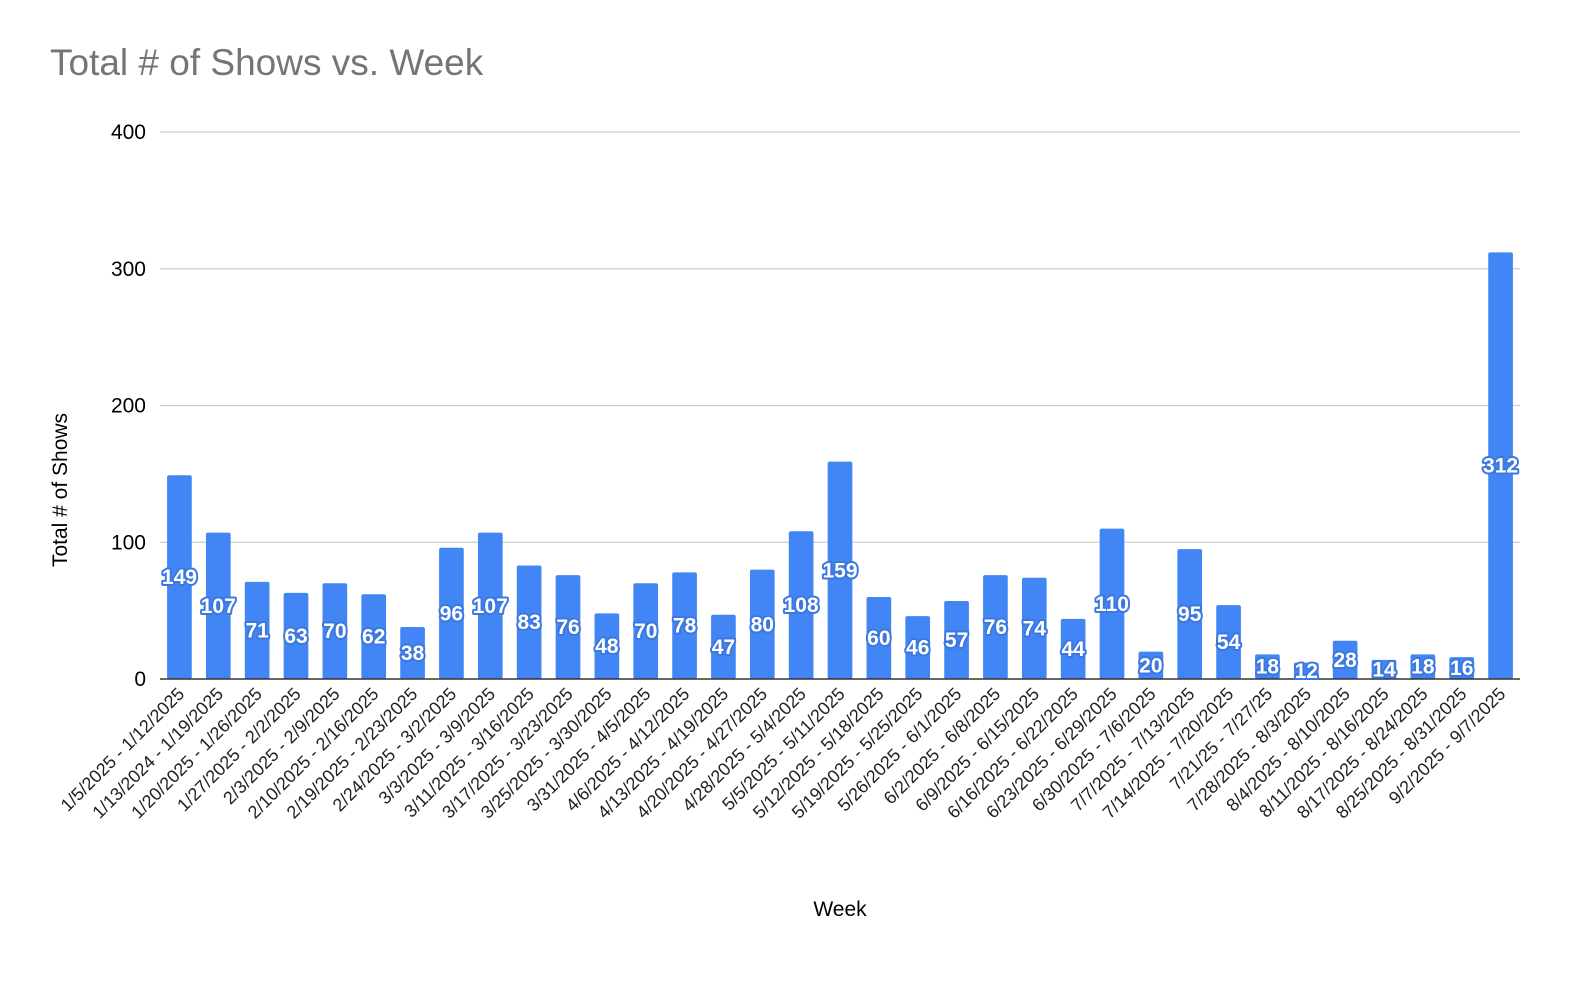 This screenshot has width=1594, height=986. I want to click on data-label: 12, so click(1306, 671).